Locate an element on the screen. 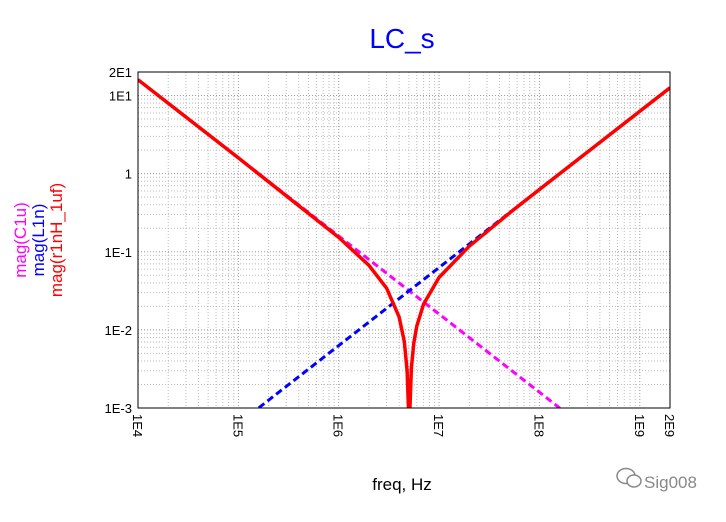  x-tick-label: 1E7 is located at coordinates (438, 425).